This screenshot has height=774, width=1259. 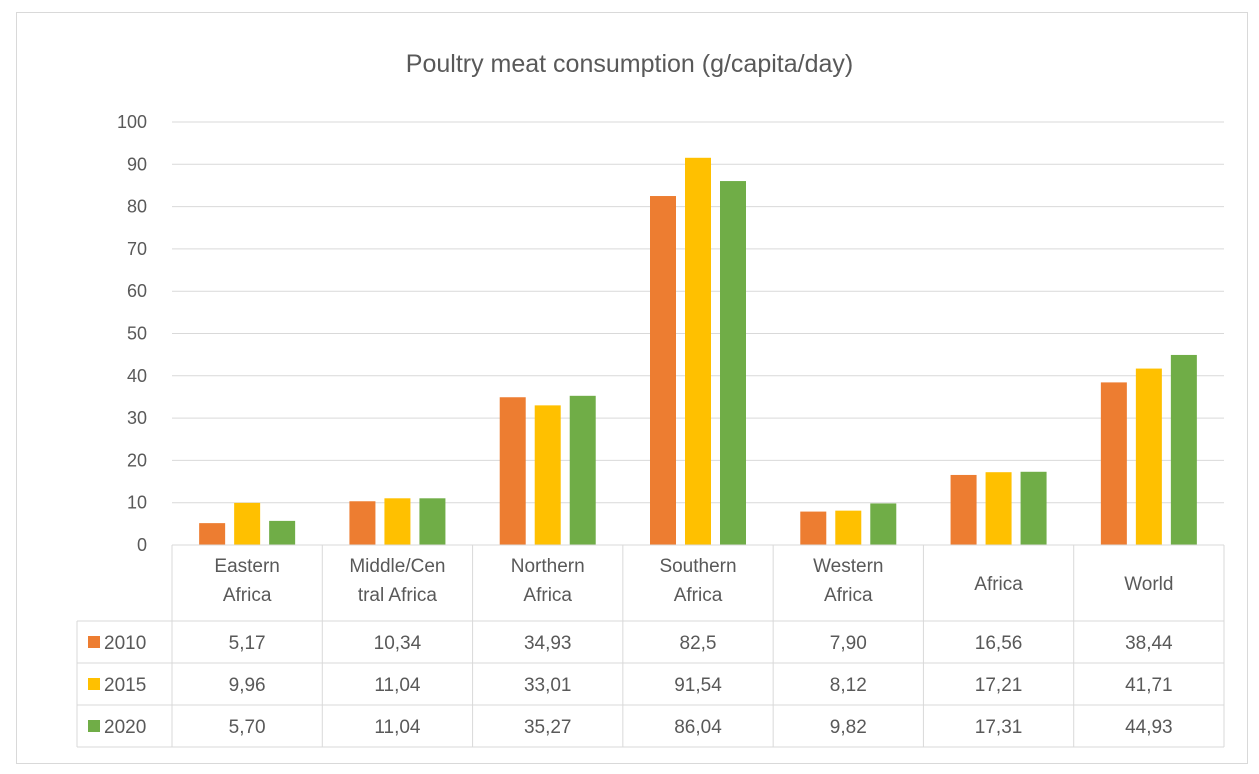 I want to click on category-label: Middle/Cen, so click(x=397, y=566).